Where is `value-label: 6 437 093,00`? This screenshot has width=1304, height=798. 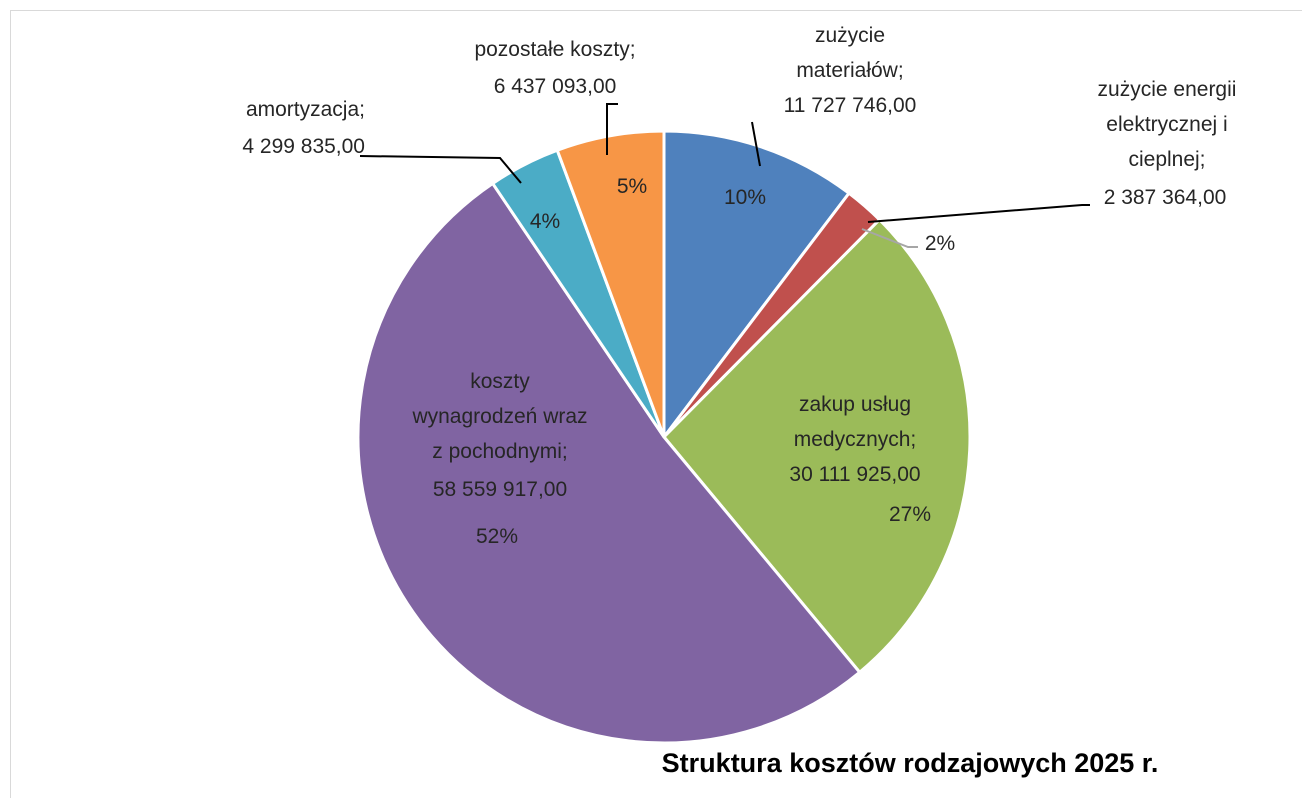
value-label: 6 437 093,00 is located at coordinates (555, 86).